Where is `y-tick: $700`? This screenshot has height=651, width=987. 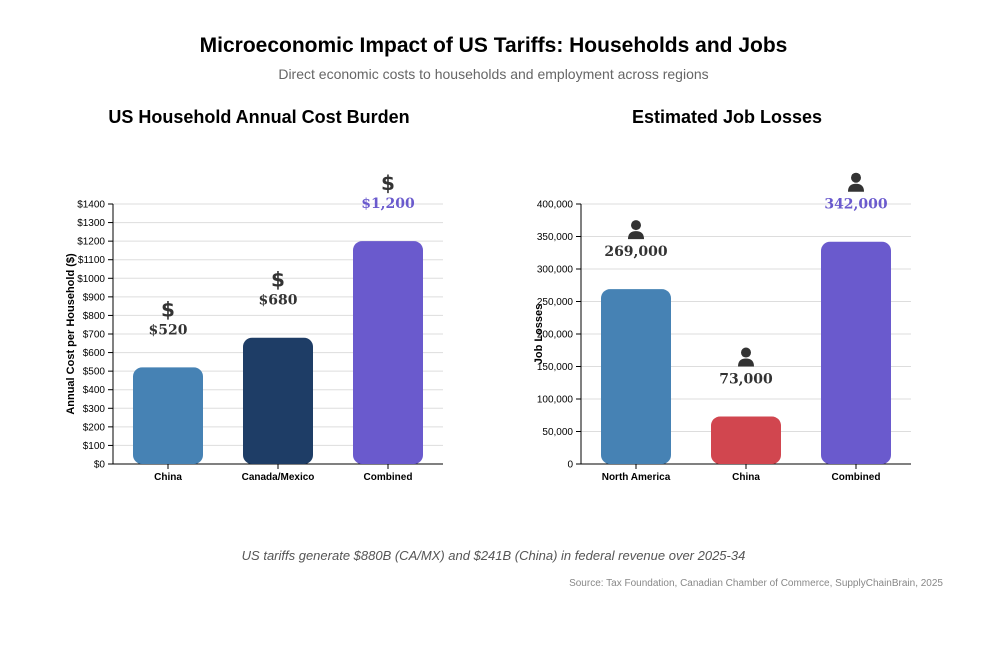
y-tick: $700 is located at coordinates (98, 335).